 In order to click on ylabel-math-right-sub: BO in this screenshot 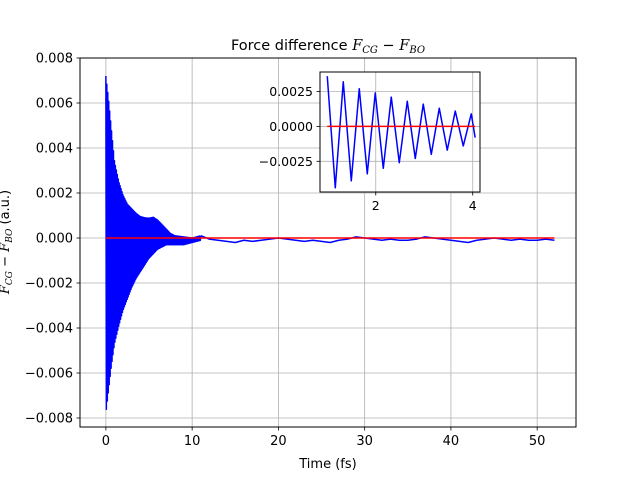, I will do `click(10, 236)`.